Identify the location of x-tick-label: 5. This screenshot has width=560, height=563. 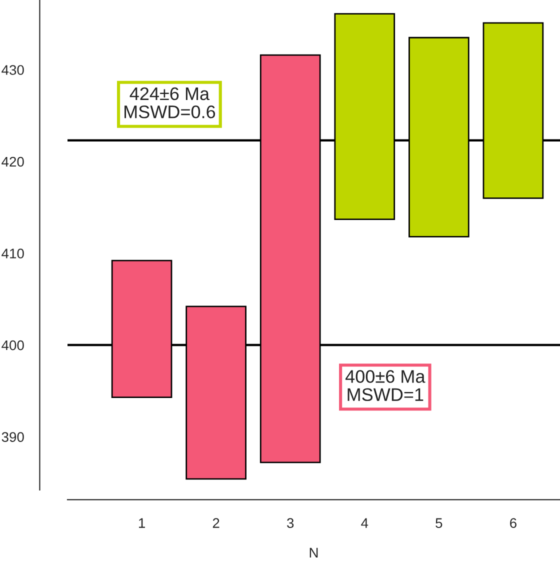
(439, 523).